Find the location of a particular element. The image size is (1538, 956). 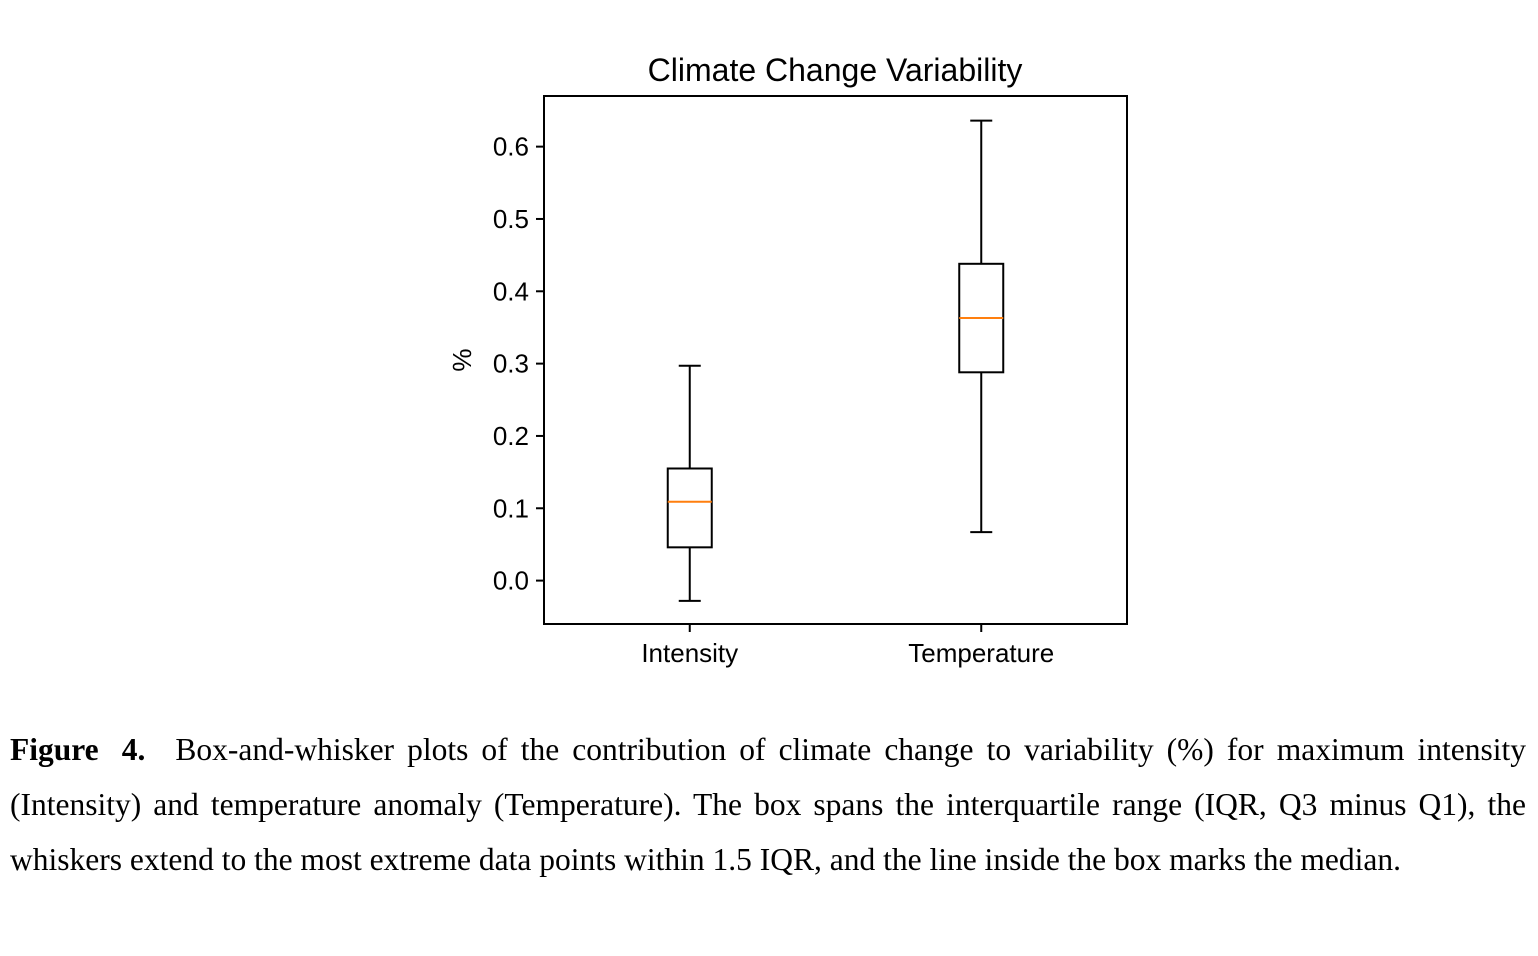

y-tick-label: 0.2 is located at coordinates (511, 436).